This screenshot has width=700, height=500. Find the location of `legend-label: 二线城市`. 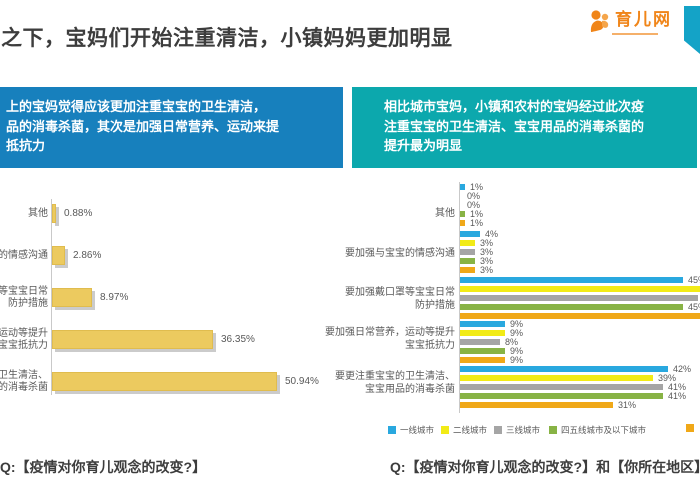

legend-label: 二线城市 is located at coordinates (470, 430).